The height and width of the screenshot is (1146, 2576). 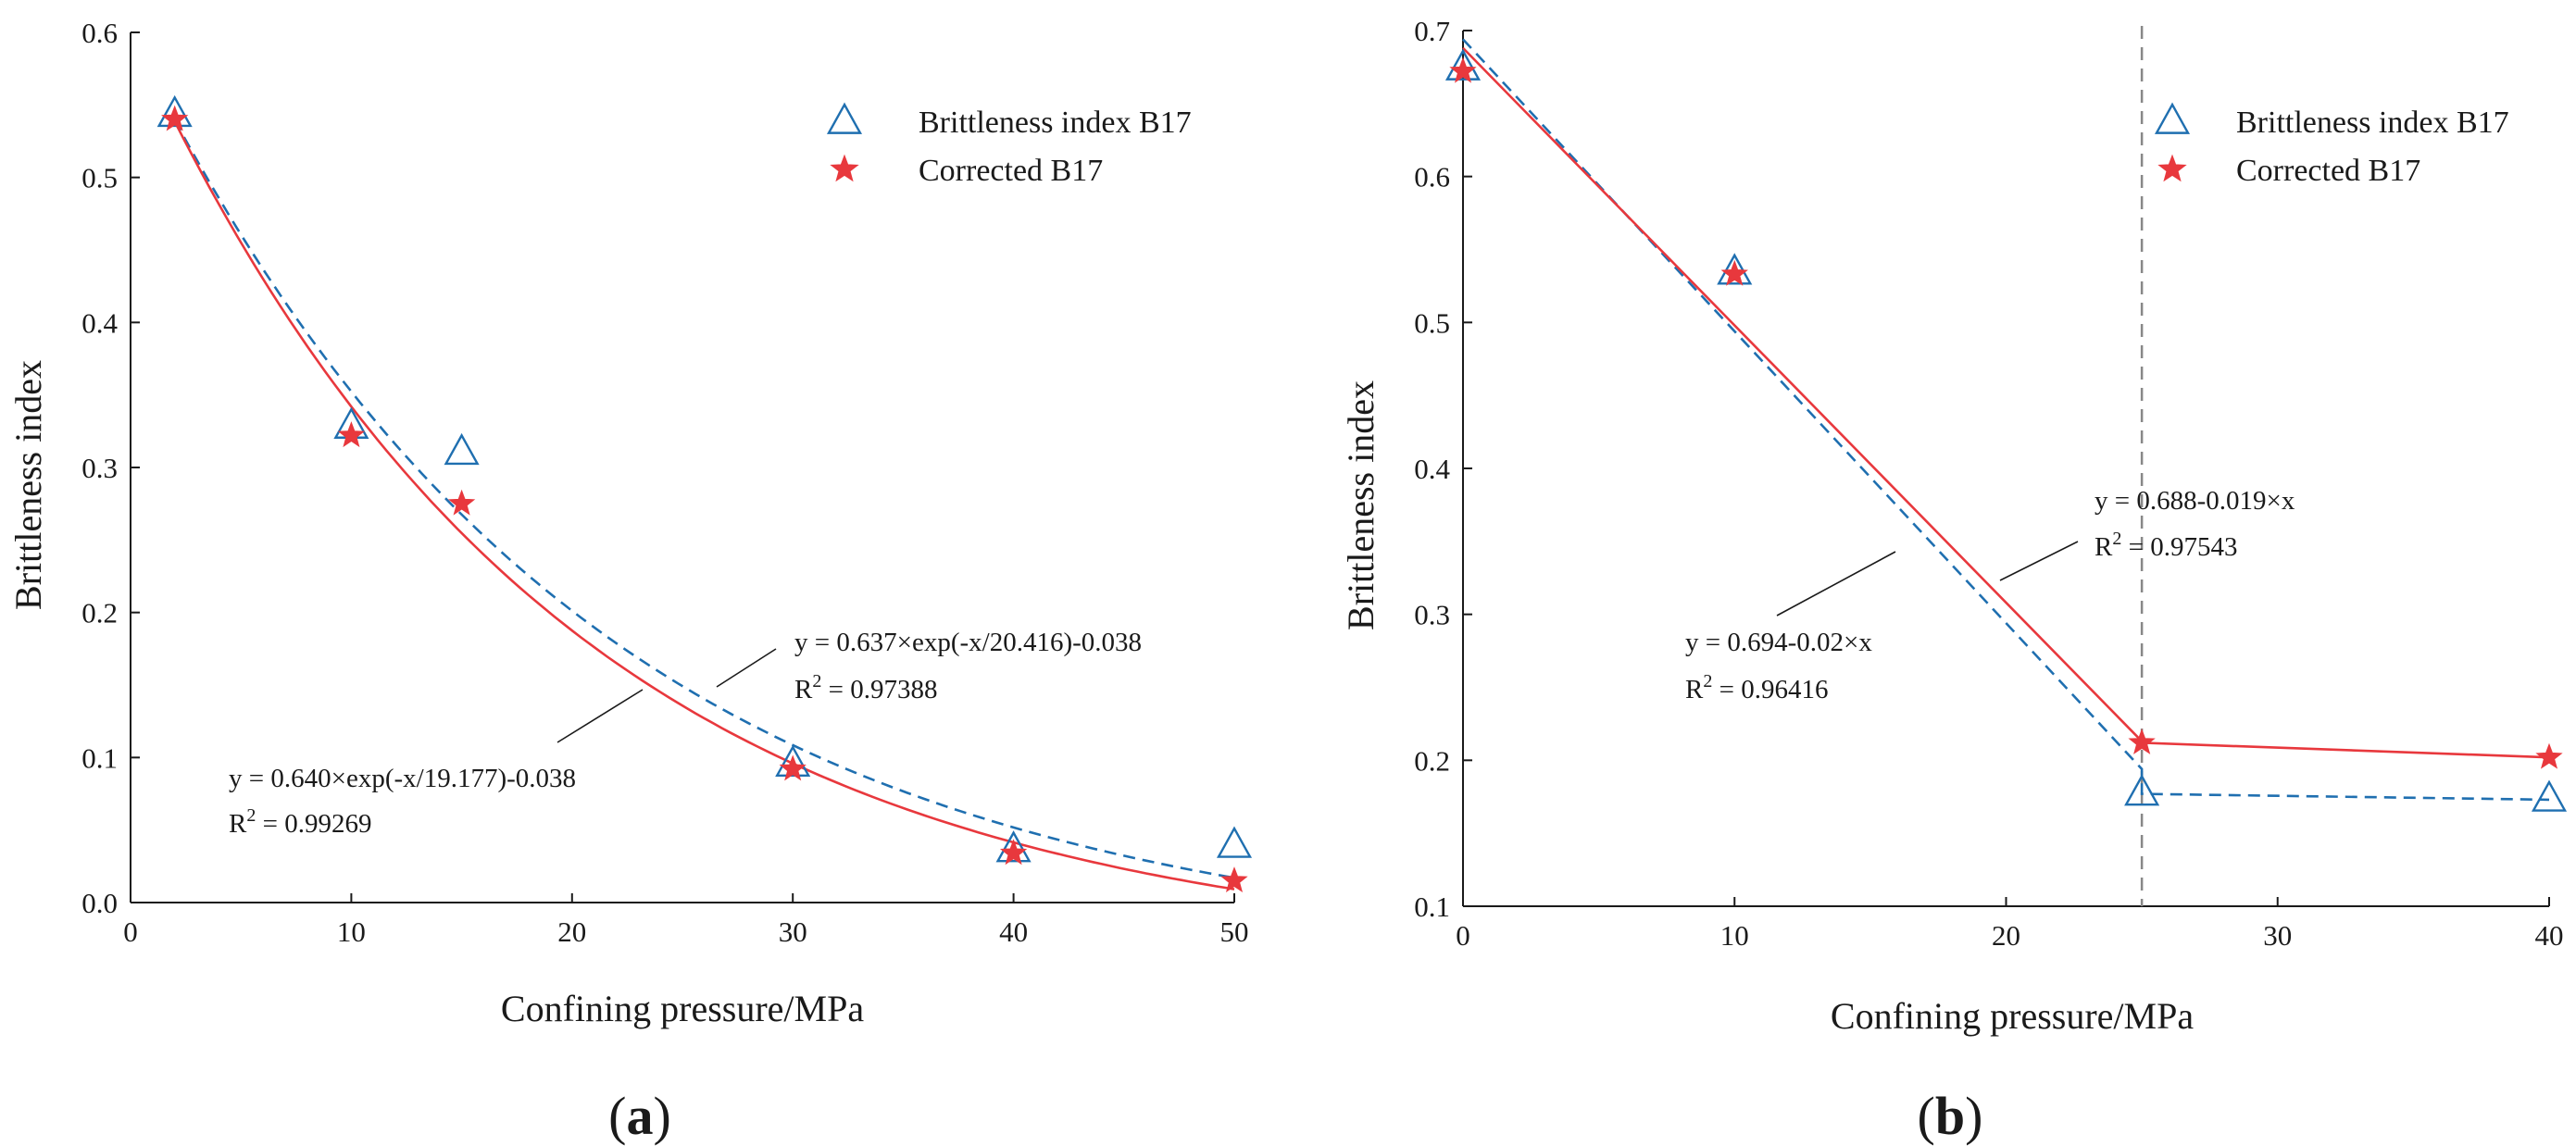 What do you see at coordinates (1056, 147) in the screenshot?
I see `panel-a-legend: Brittleness index B17 Corrected B17` at bounding box center [1056, 147].